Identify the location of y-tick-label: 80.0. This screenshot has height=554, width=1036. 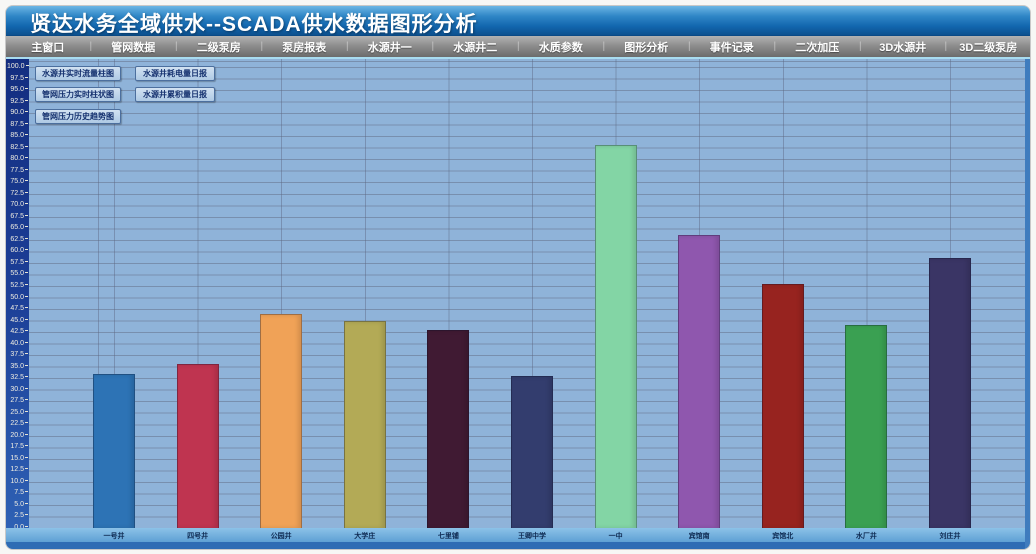
(17, 159).